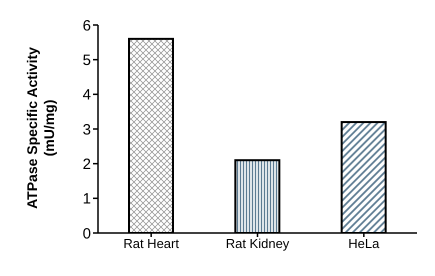 This screenshot has width=435, height=276. What do you see at coordinates (364, 244) in the screenshot?
I see `x-tick-label: HeLa` at bounding box center [364, 244].